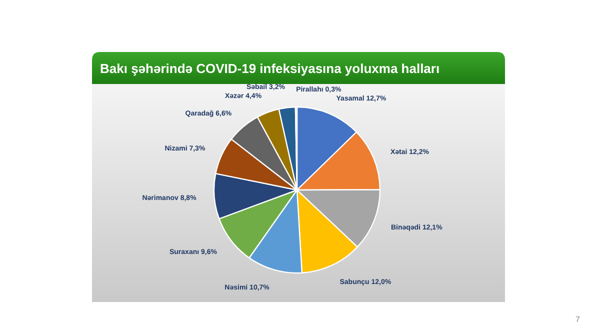 Image resolution: width=590 pixels, height=333 pixels. What do you see at coordinates (270, 68) in the screenshot?
I see `chart-title: Bakı şəhərində COVID-19 infeksiyasına yoluxma halları` at bounding box center [270, 68].